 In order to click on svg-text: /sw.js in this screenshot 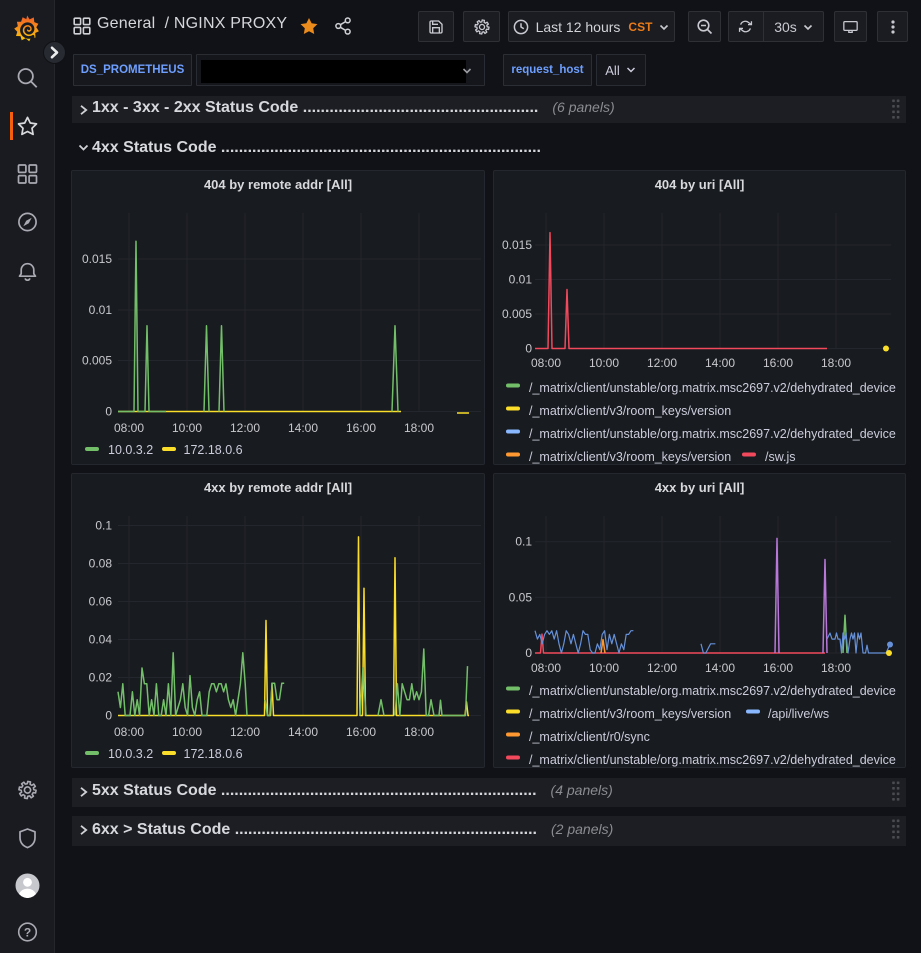, I will do `click(780, 457)`.